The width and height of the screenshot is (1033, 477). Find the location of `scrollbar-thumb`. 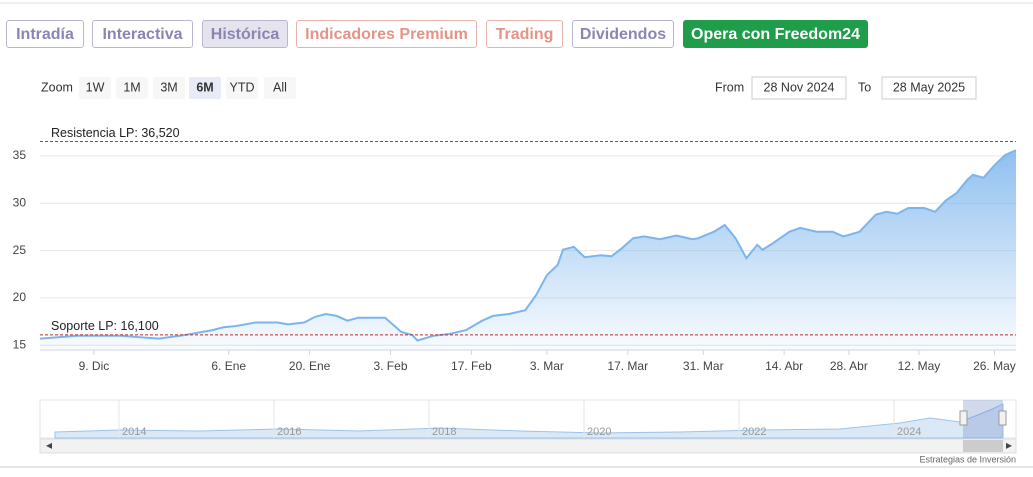

scrollbar-thumb is located at coordinates (983, 446).